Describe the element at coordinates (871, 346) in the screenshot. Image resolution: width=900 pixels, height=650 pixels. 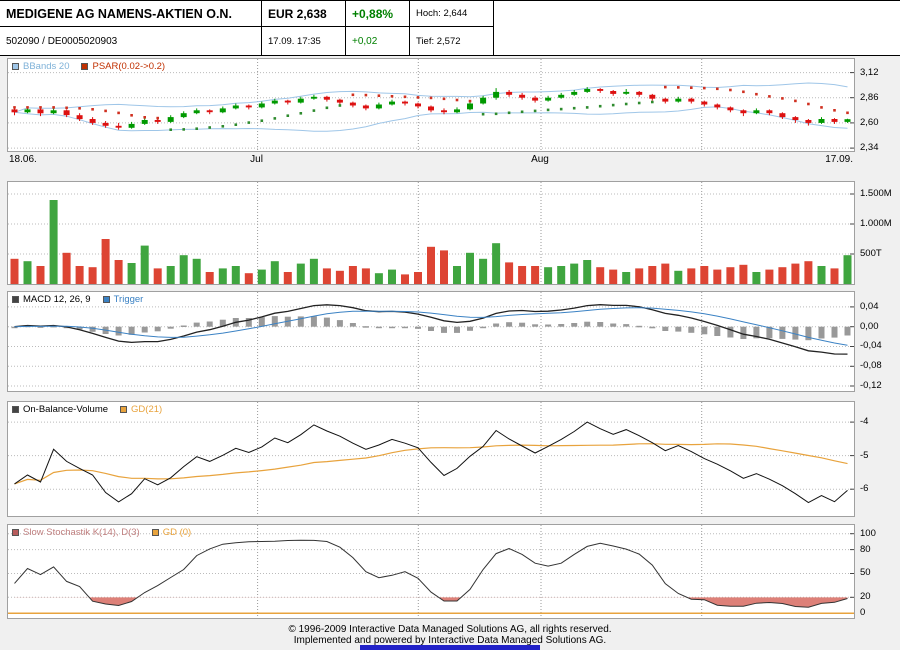
I see `y-tick-label: -0,04` at that location.